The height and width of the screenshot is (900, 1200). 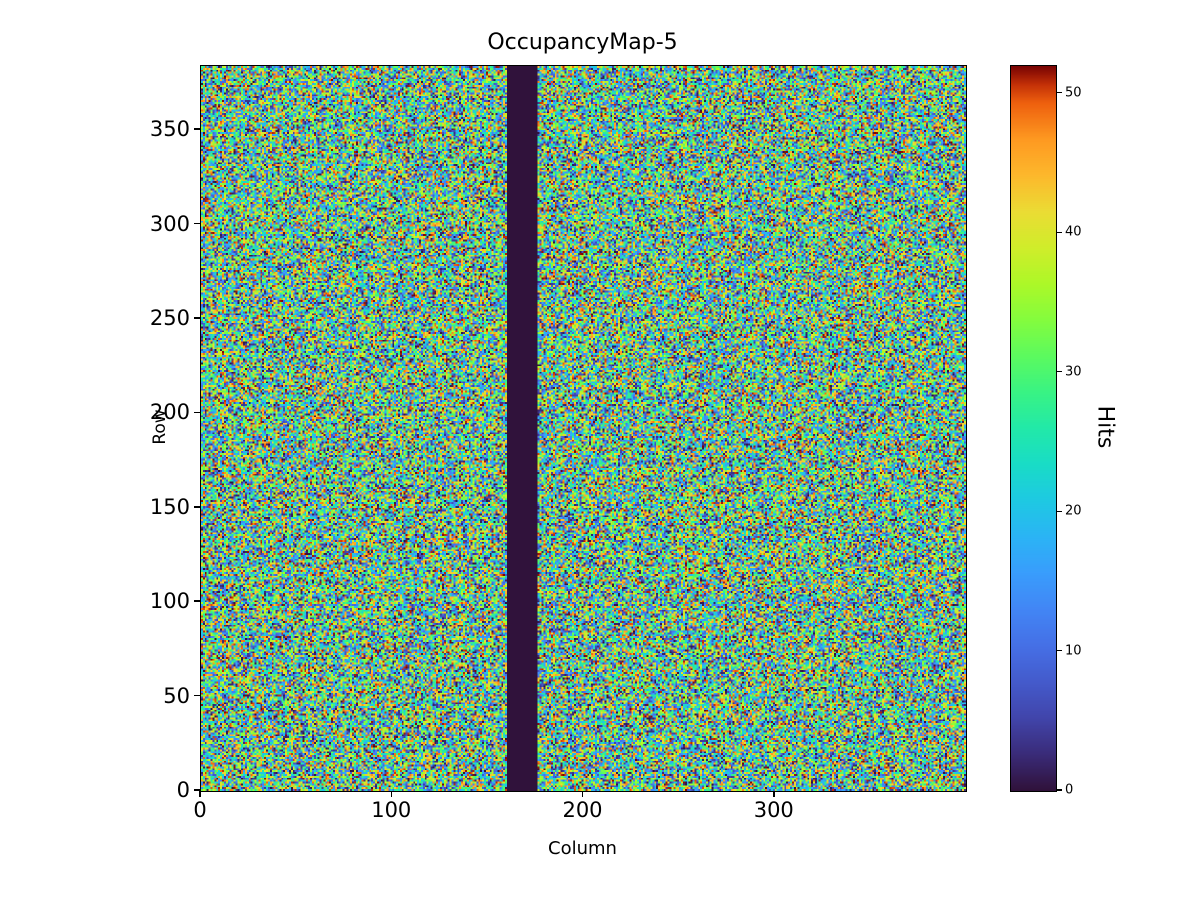 What do you see at coordinates (1105, 427) in the screenshot?
I see `colorbar-label: Hits` at bounding box center [1105, 427].